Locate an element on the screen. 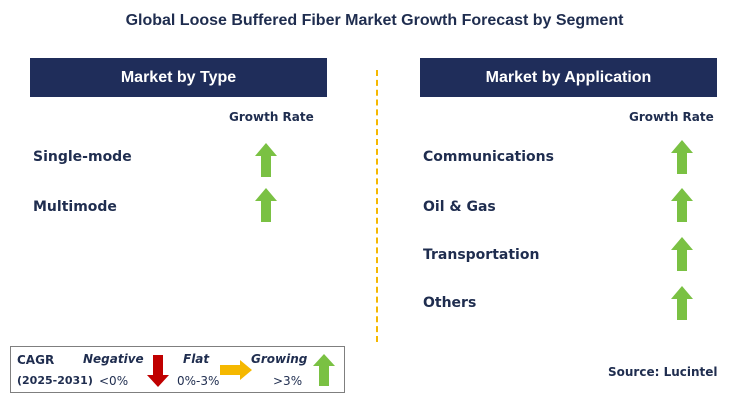  legend-cagr-label: CAGR is located at coordinates (36, 360).